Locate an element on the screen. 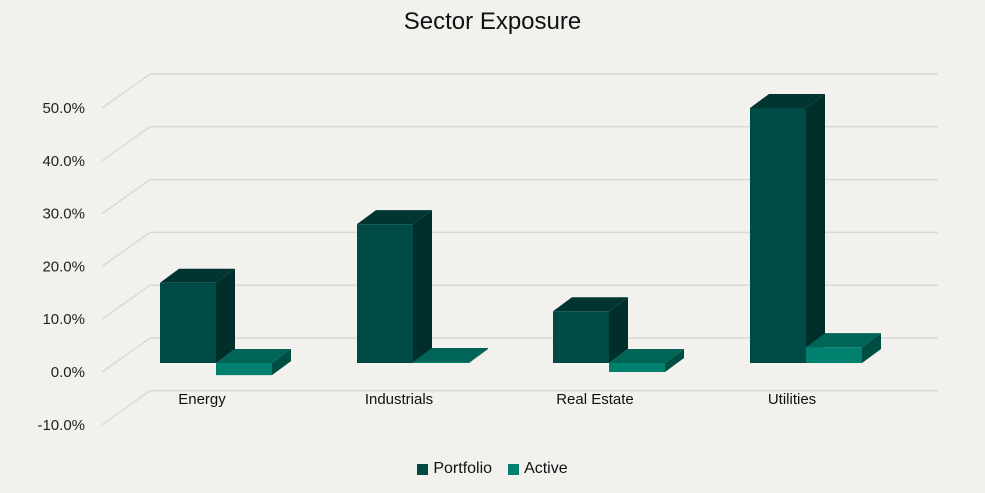  legend-item-active: Active is located at coordinates (538, 469).